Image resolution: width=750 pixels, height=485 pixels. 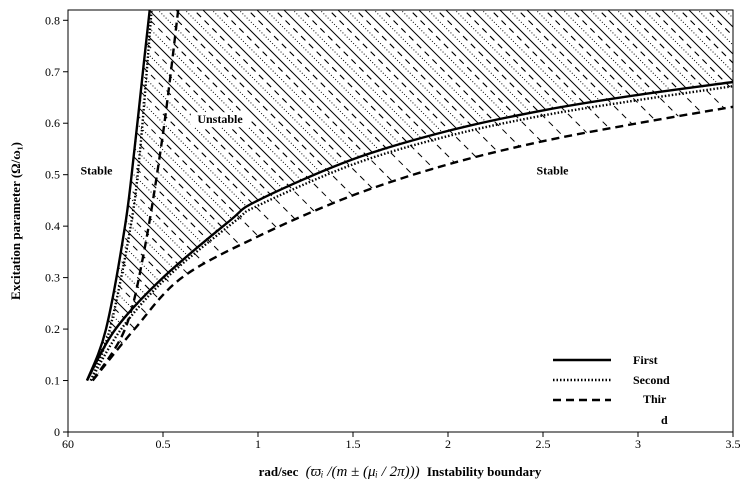 I want to click on legend-label: Second, so click(x=651, y=380).